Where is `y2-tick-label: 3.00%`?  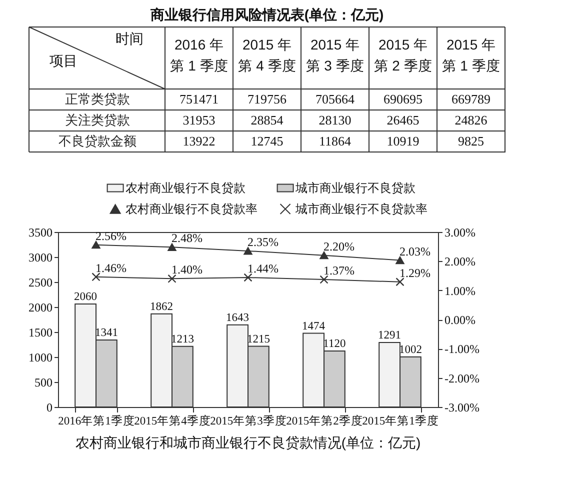 y2-tick-label: 3.00% is located at coordinates (460, 233).